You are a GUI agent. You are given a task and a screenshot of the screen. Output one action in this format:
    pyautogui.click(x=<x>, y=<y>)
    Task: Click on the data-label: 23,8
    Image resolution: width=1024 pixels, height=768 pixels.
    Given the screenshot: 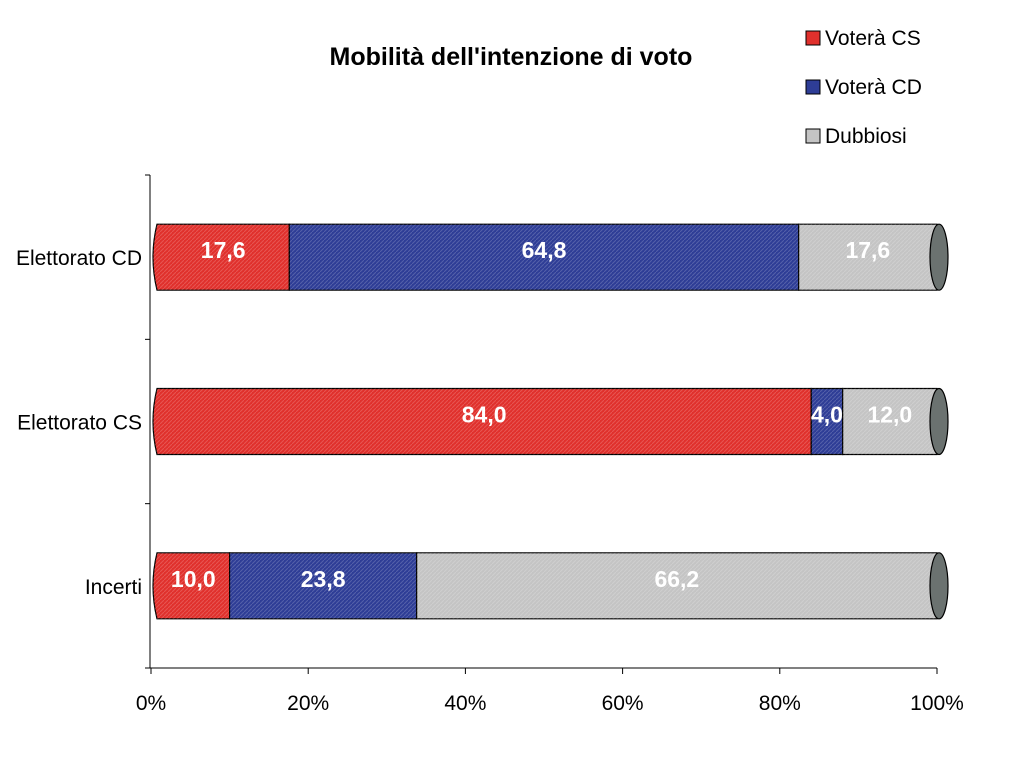 What is the action you would take?
    pyautogui.click(x=323, y=579)
    